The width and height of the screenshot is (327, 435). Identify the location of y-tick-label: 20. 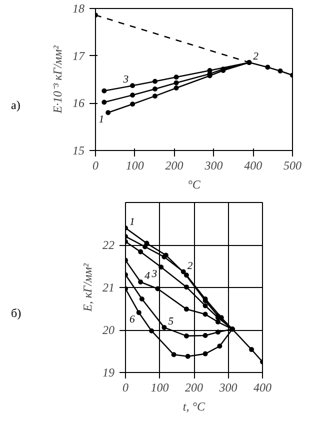
(108, 330).